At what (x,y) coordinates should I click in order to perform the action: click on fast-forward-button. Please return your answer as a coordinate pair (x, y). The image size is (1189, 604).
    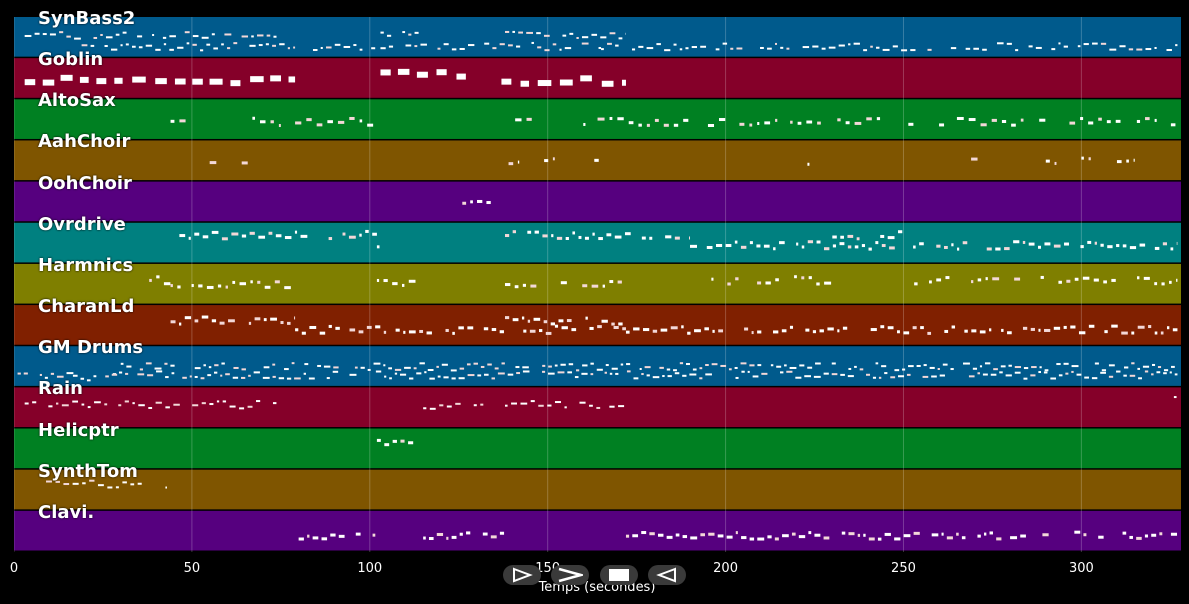
    Looking at the image, I should click on (570, 575).